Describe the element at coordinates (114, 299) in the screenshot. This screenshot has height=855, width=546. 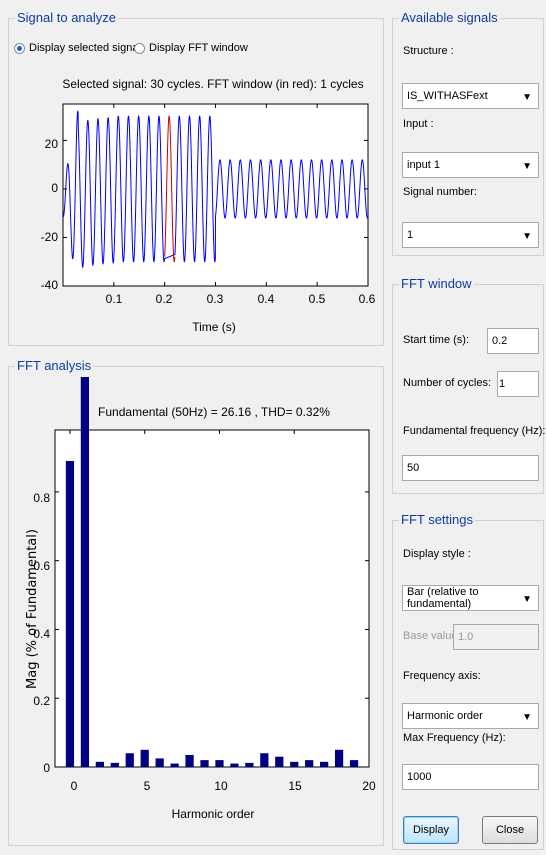
I see `signal-xtick-0.1: 0.1` at that location.